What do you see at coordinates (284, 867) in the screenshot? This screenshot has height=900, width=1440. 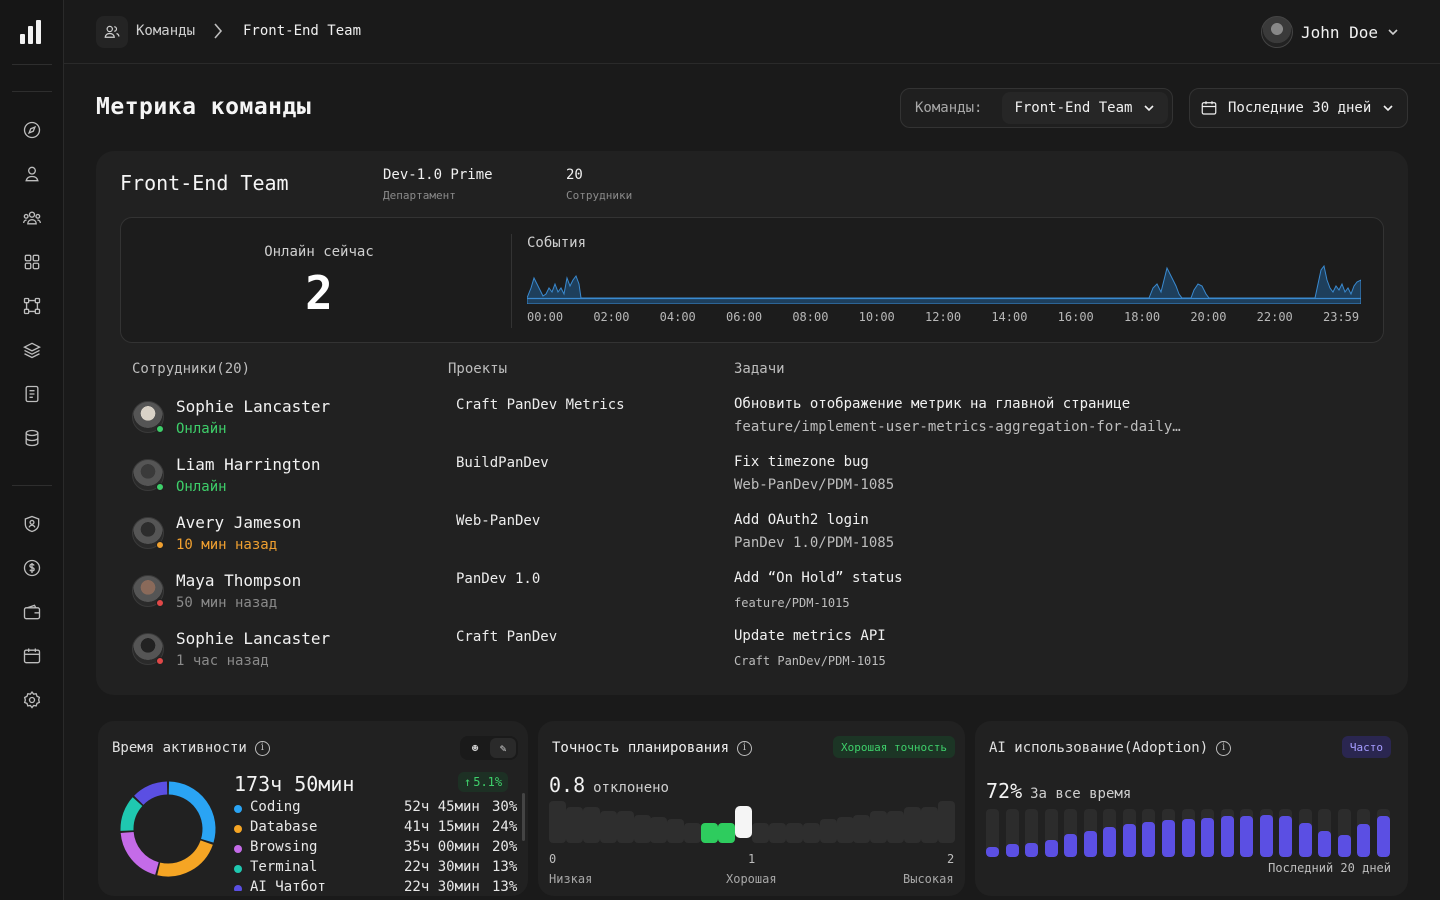 I see `legend-name: Terminal` at bounding box center [284, 867].